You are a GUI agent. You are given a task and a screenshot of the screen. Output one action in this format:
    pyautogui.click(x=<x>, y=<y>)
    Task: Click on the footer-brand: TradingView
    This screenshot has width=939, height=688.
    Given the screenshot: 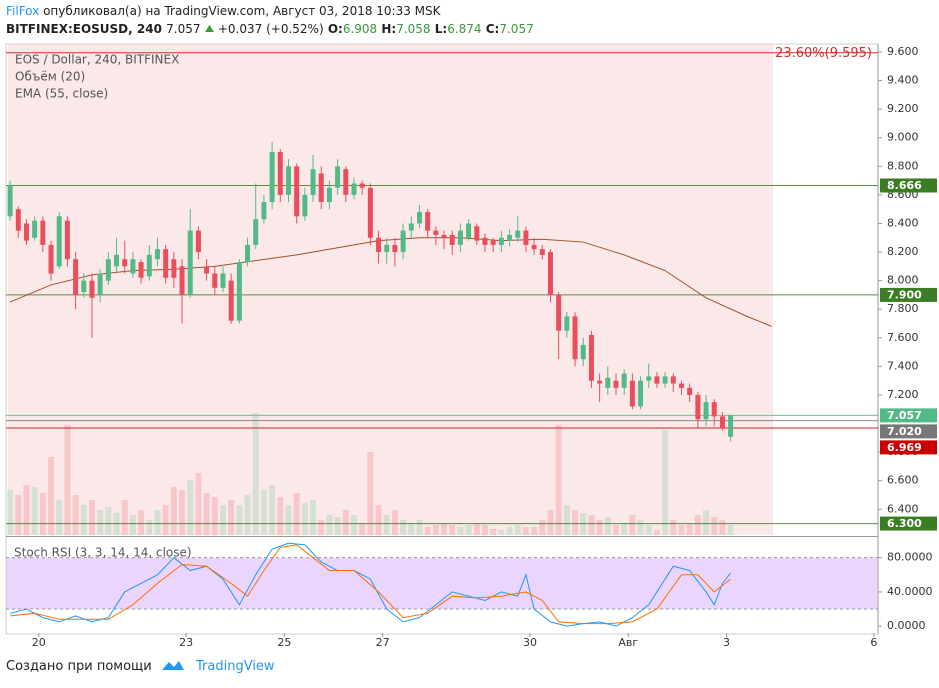 What is the action you would take?
    pyautogui.click(x=235, y=666)
    